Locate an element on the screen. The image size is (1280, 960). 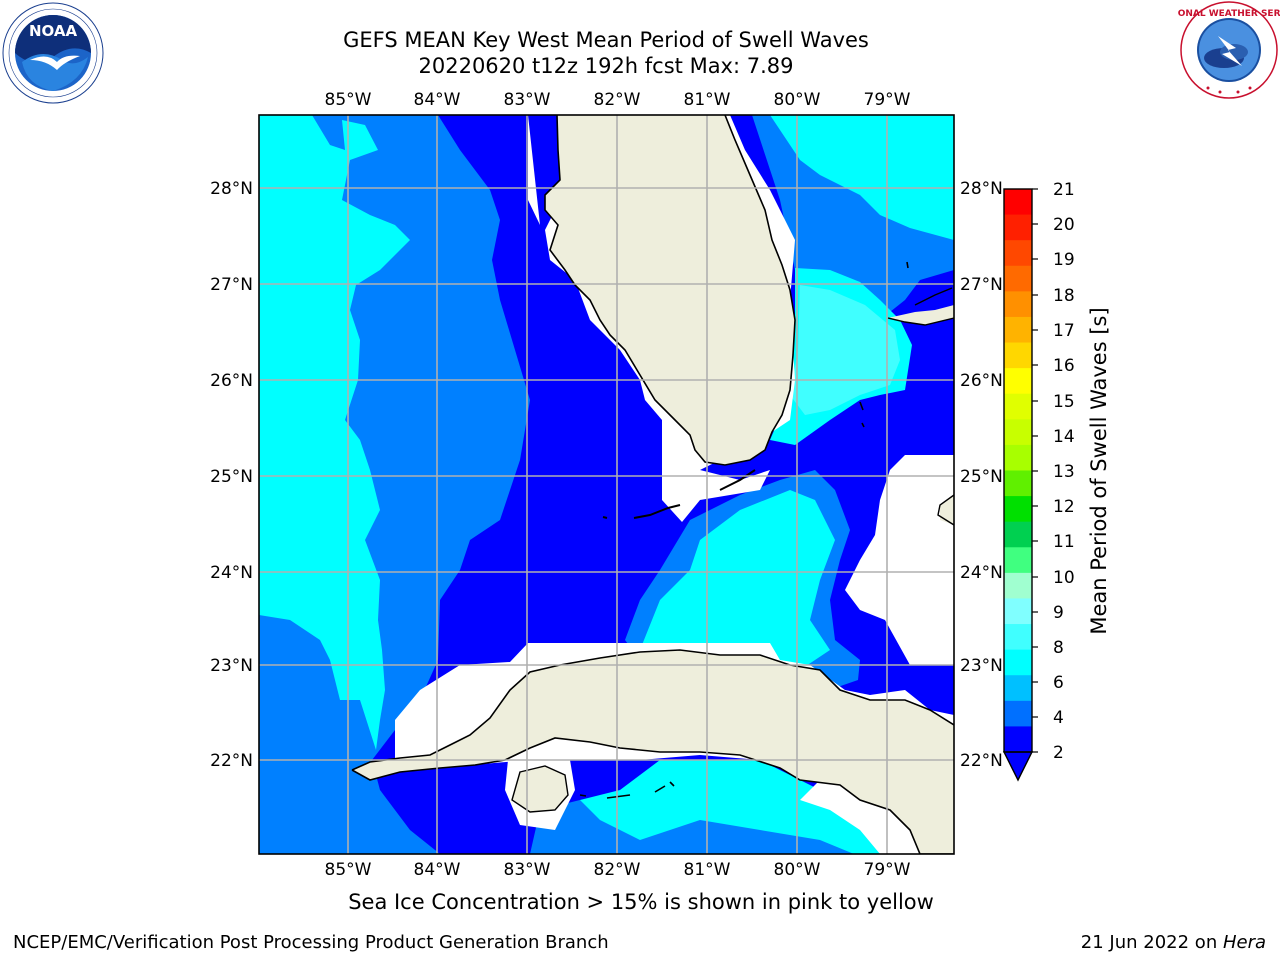
lat-label-left: 23°N is located at coordinates (231, 666).